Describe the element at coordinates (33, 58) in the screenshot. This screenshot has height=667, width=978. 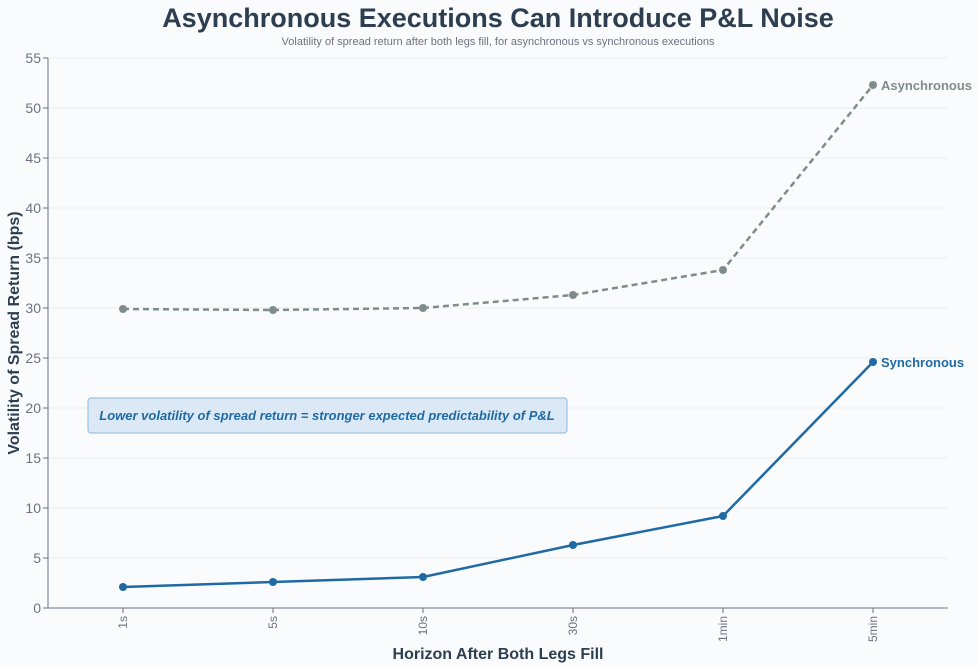
I see `y-tick-label: 55` at that location.